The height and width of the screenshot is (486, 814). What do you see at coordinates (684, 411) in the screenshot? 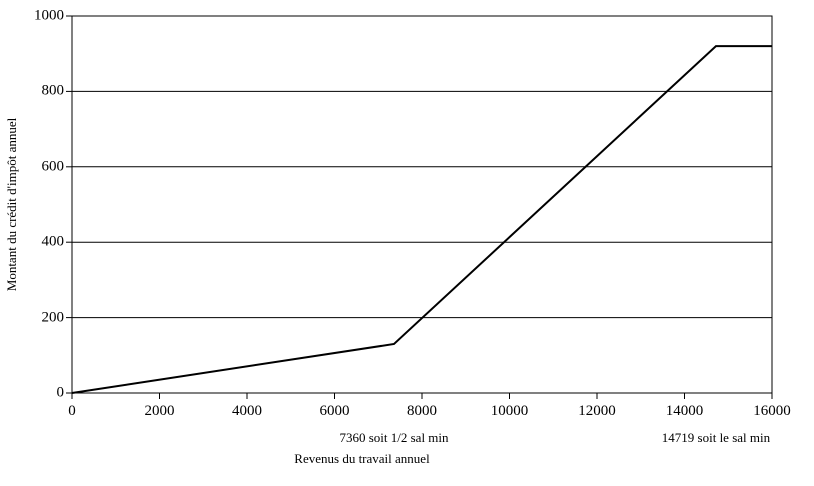
I see `x-tick-label: 14000` at bounding box center [684, 411].